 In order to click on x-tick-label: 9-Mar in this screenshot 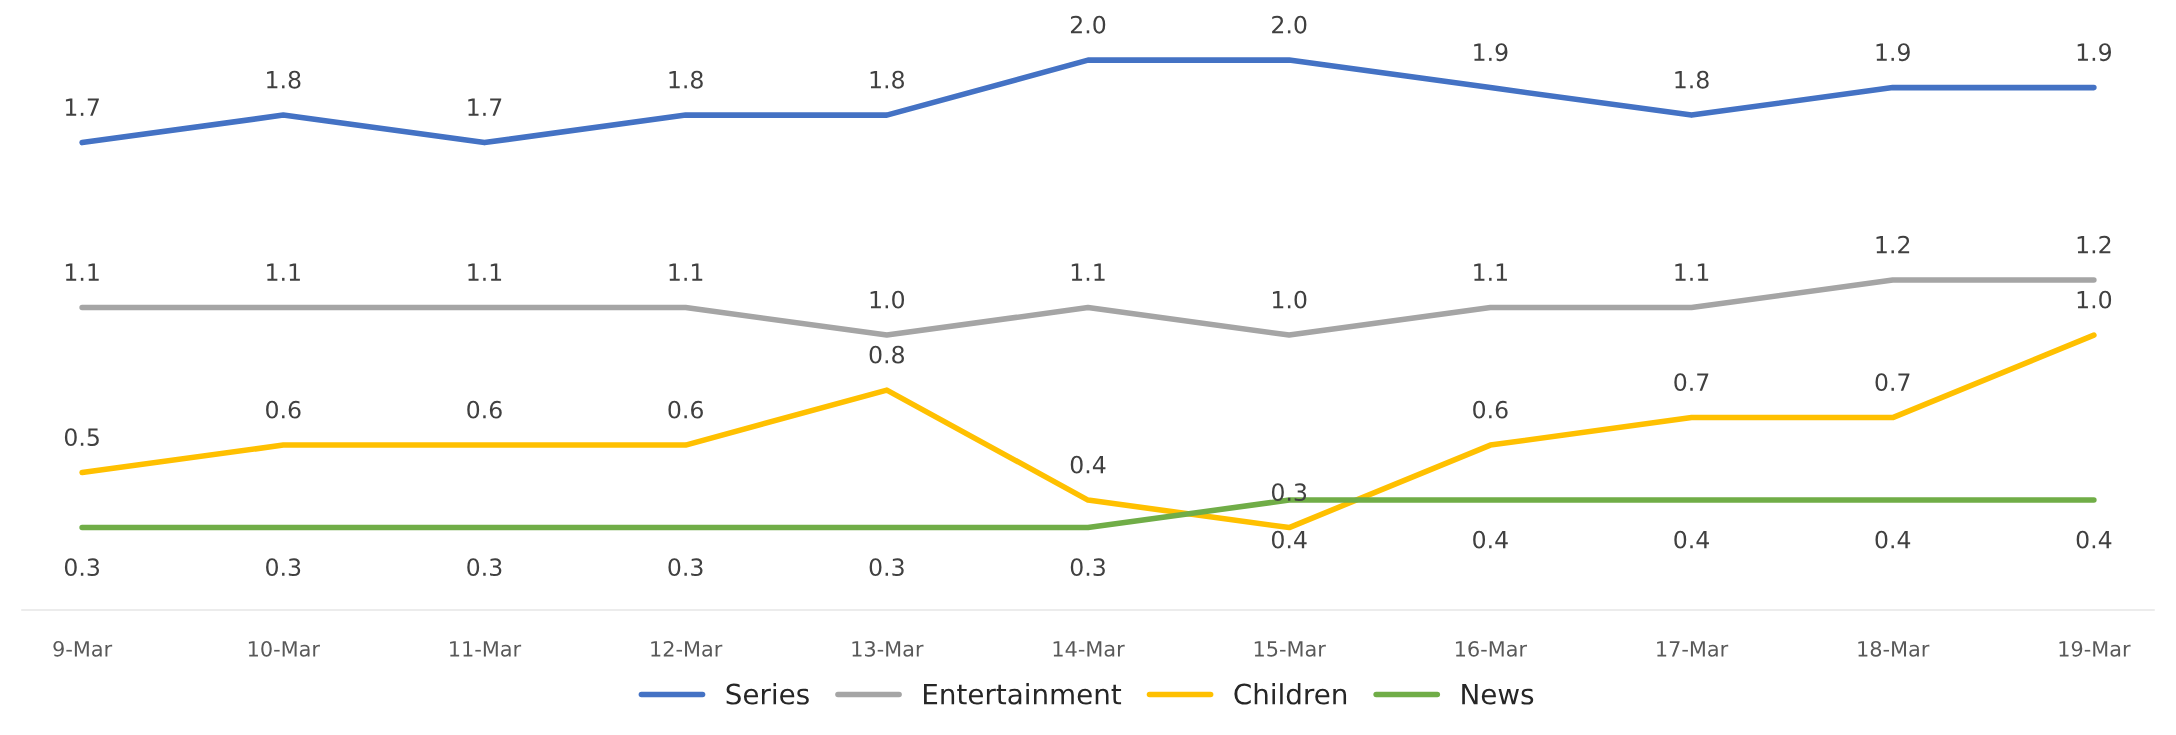, I will do `click(83, 648)`.